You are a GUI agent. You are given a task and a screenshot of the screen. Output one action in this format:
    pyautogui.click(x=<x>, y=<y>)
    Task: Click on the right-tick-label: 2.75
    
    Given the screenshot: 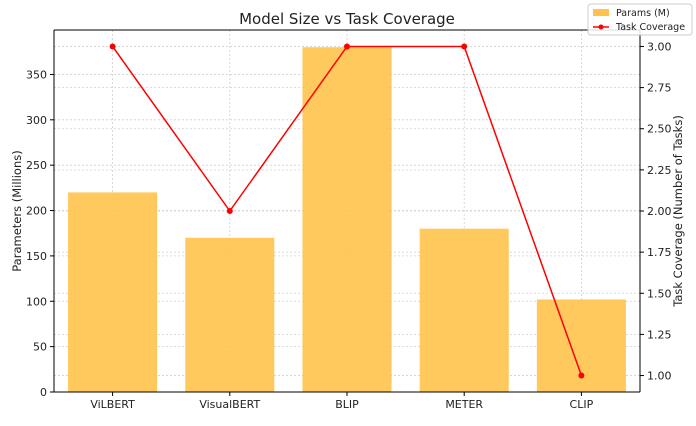 What is the action you would take?
    pyautogui.click(x=659, y=88)
    